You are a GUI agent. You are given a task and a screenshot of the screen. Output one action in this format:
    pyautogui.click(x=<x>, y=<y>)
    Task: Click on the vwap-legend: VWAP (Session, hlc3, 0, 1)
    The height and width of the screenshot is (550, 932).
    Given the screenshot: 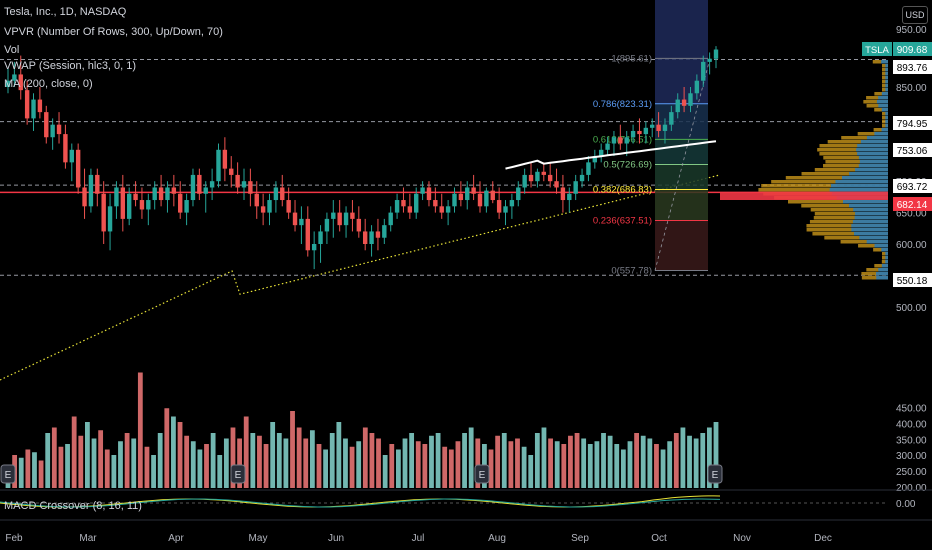 What is the action you would take?
    pyautogui.click(x=70, y=66)
    